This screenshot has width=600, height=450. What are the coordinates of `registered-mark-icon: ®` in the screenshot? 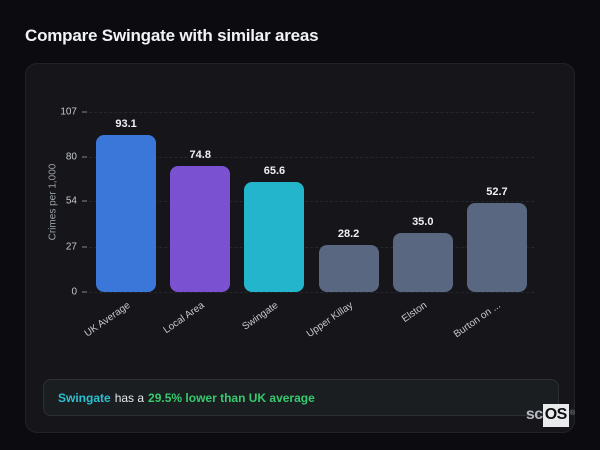 It's located at (572, 413).